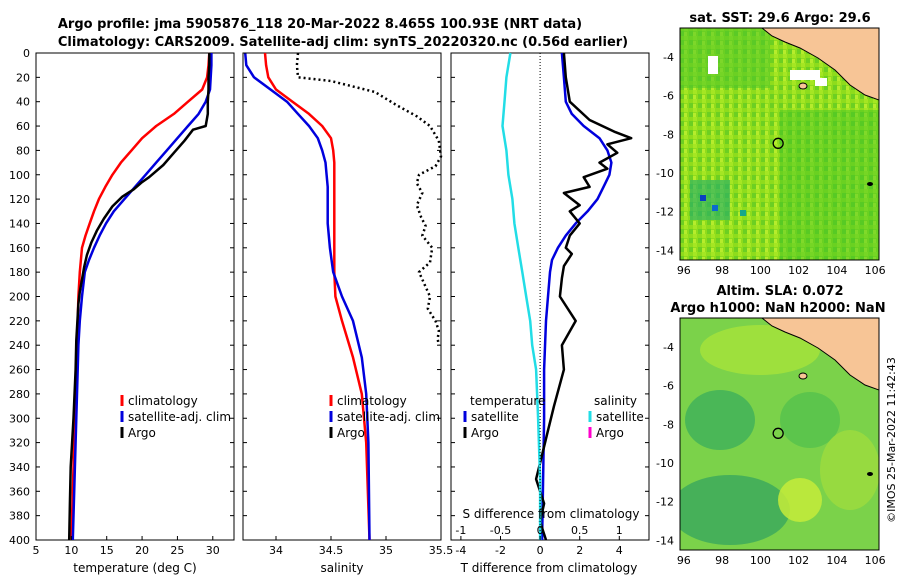  Describe the element at coordinates (485, 433) in the screenshot. I see `legend-label-temp-argo: Argo` at that location.